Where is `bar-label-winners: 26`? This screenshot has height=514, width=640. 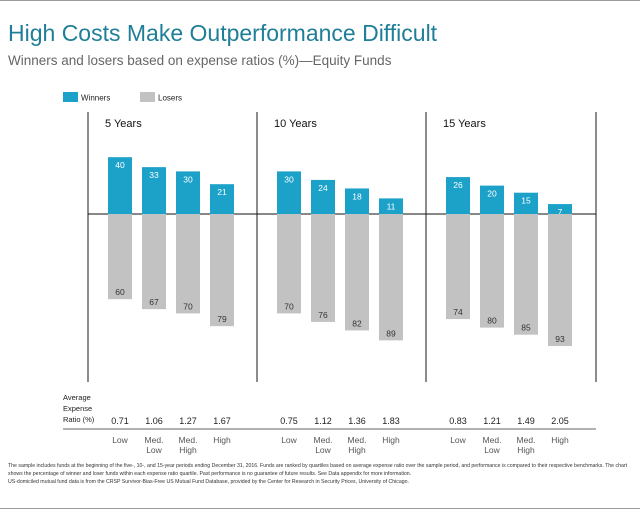
bar-label-winners: 26 is located at coordinates (458, 185).